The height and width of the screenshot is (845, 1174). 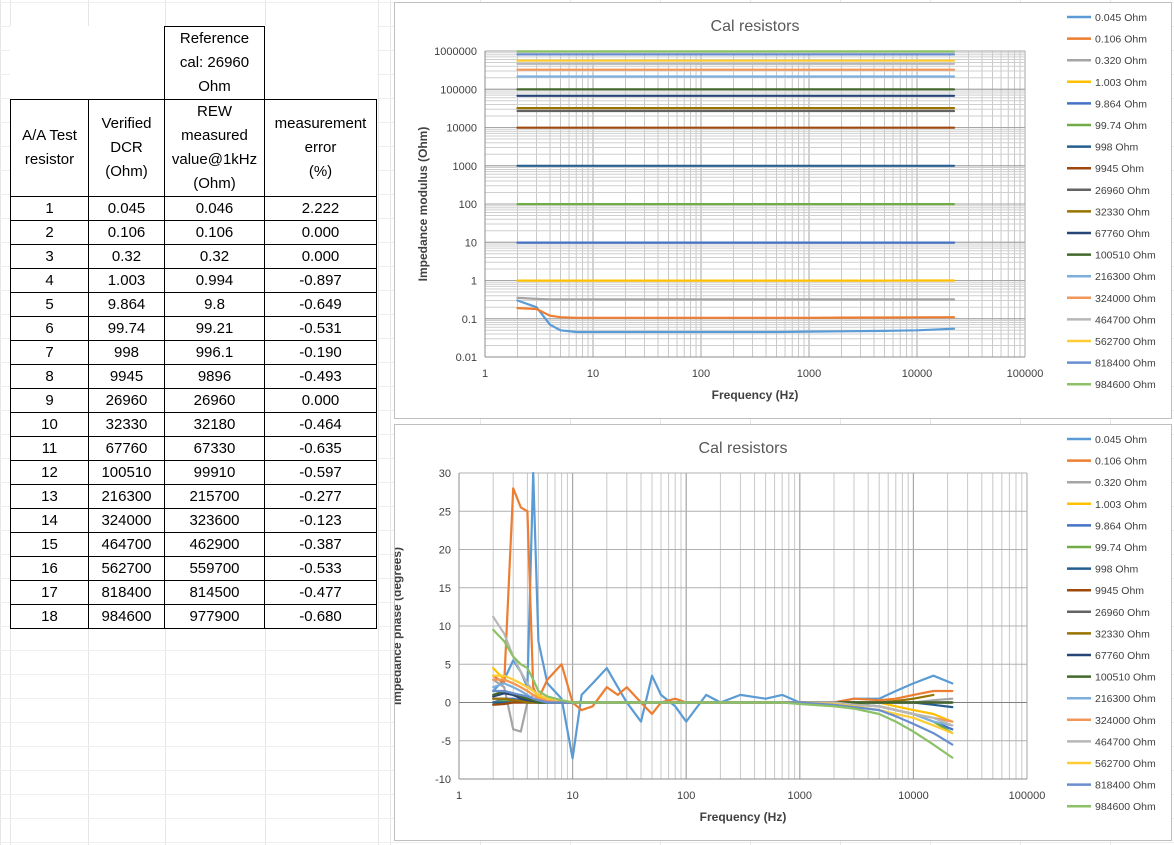 What do you see at coordinates (320, 592) in the screenshot?
I see `cell-measurement-error: -0.477` at bounding box center [320, 592].